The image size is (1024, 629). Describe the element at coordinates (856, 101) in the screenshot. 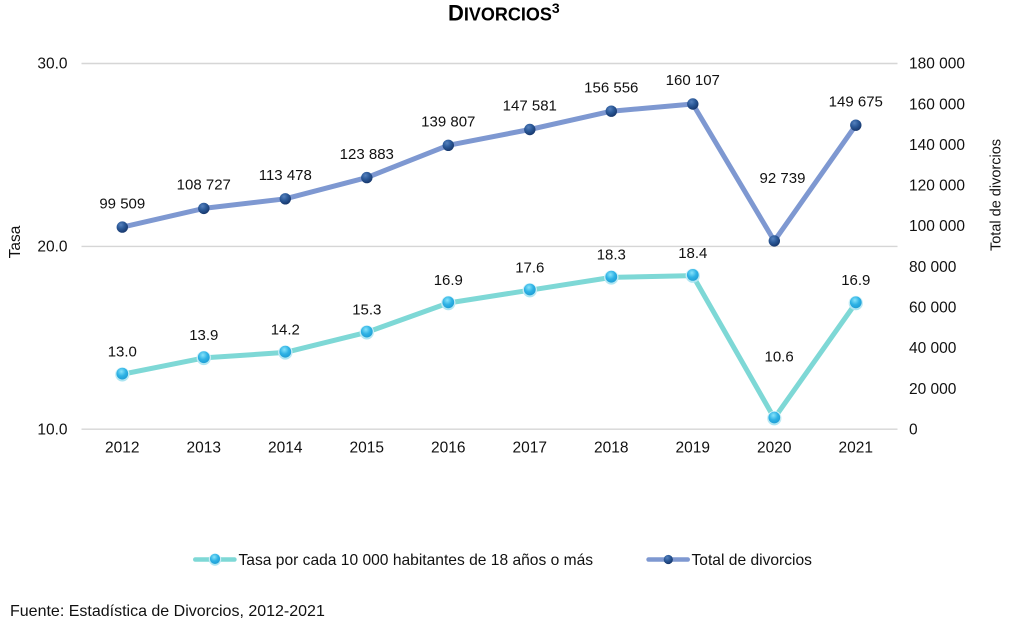

I see `svg-text: 149 675` at that location.